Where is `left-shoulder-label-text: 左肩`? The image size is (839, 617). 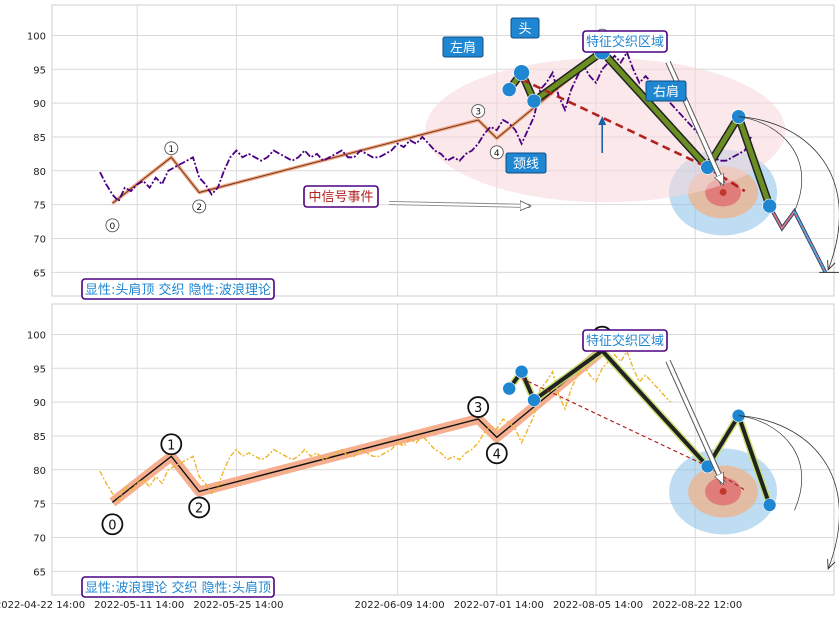
left-shoulder-label-text: 左肩 is located at coordinates (463, 48).